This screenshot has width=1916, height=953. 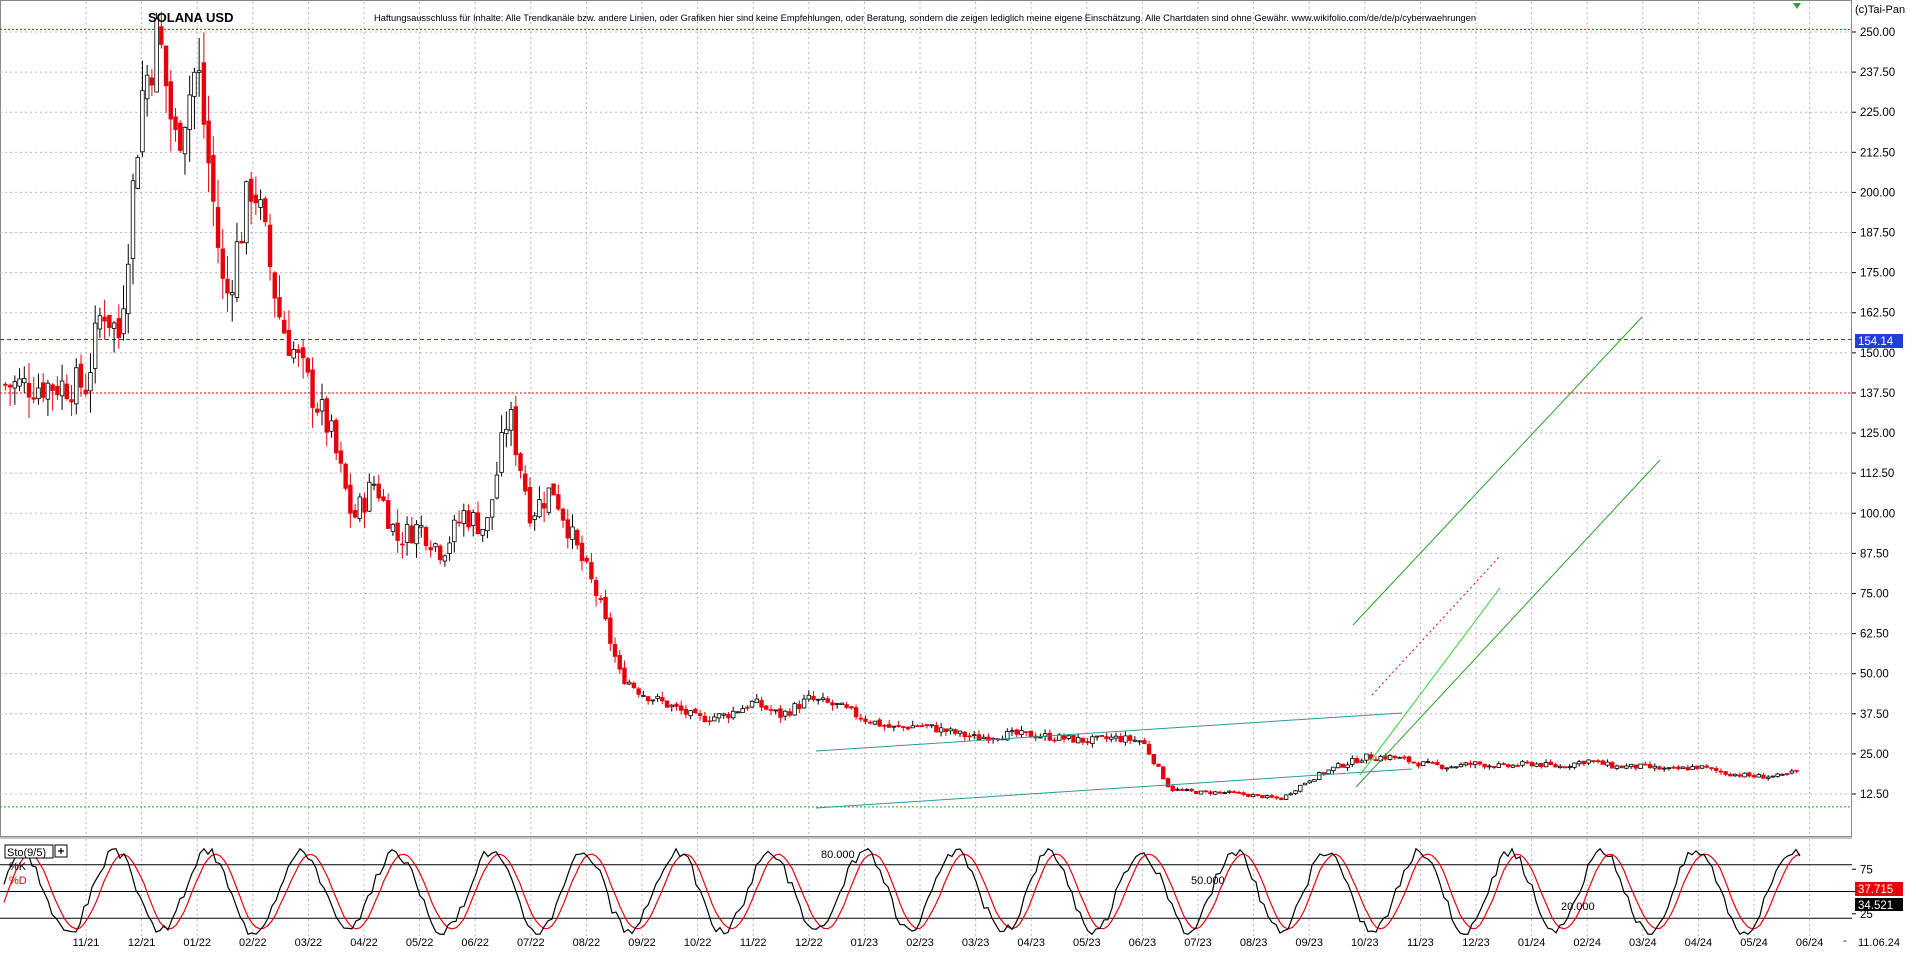 I want to click on stoch-label: Sto(9/5), so click(x=26, y=853).